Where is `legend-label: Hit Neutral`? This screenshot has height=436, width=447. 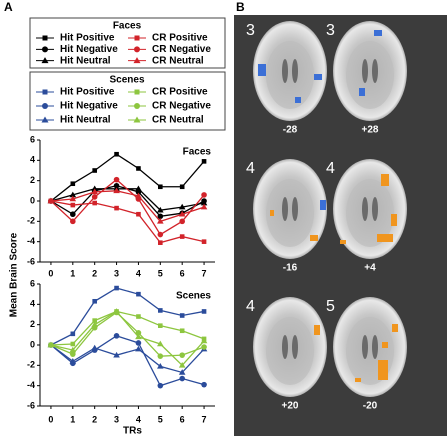
legend-label: Hit Neutral is located at coordinates (85, 120).